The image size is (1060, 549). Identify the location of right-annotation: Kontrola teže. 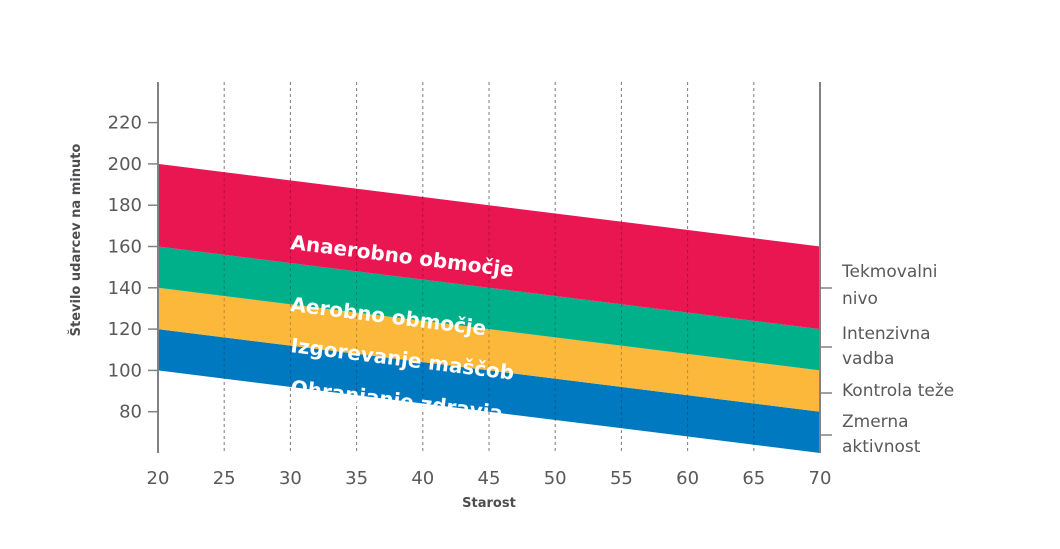
(898, 391).